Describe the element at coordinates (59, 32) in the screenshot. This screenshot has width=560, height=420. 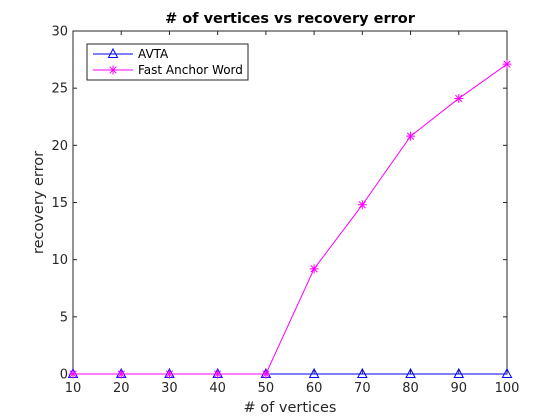
I see `y-tick-label: 30` at that location.